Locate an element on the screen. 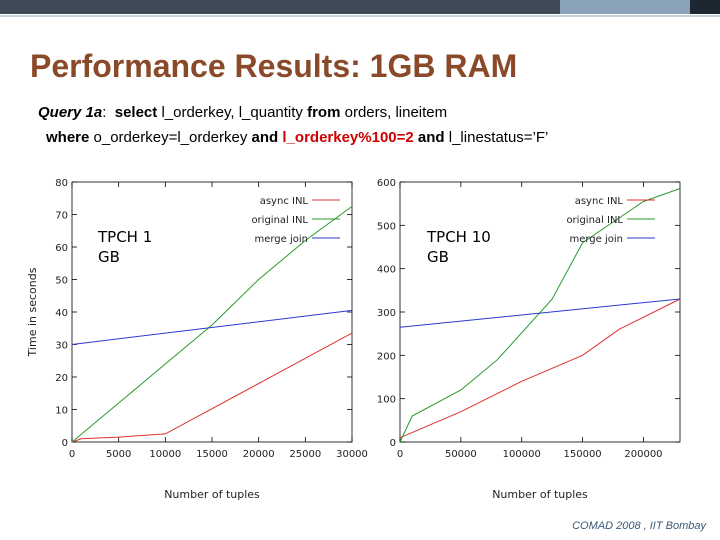  chart-annotation: TPCH 10 is located at coordinates (458, 237).